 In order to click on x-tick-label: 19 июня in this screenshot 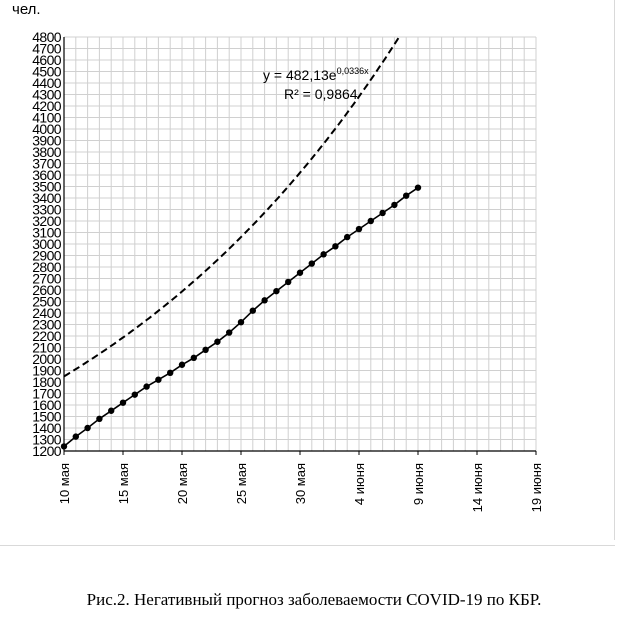, I will do `click(536, 487)`.